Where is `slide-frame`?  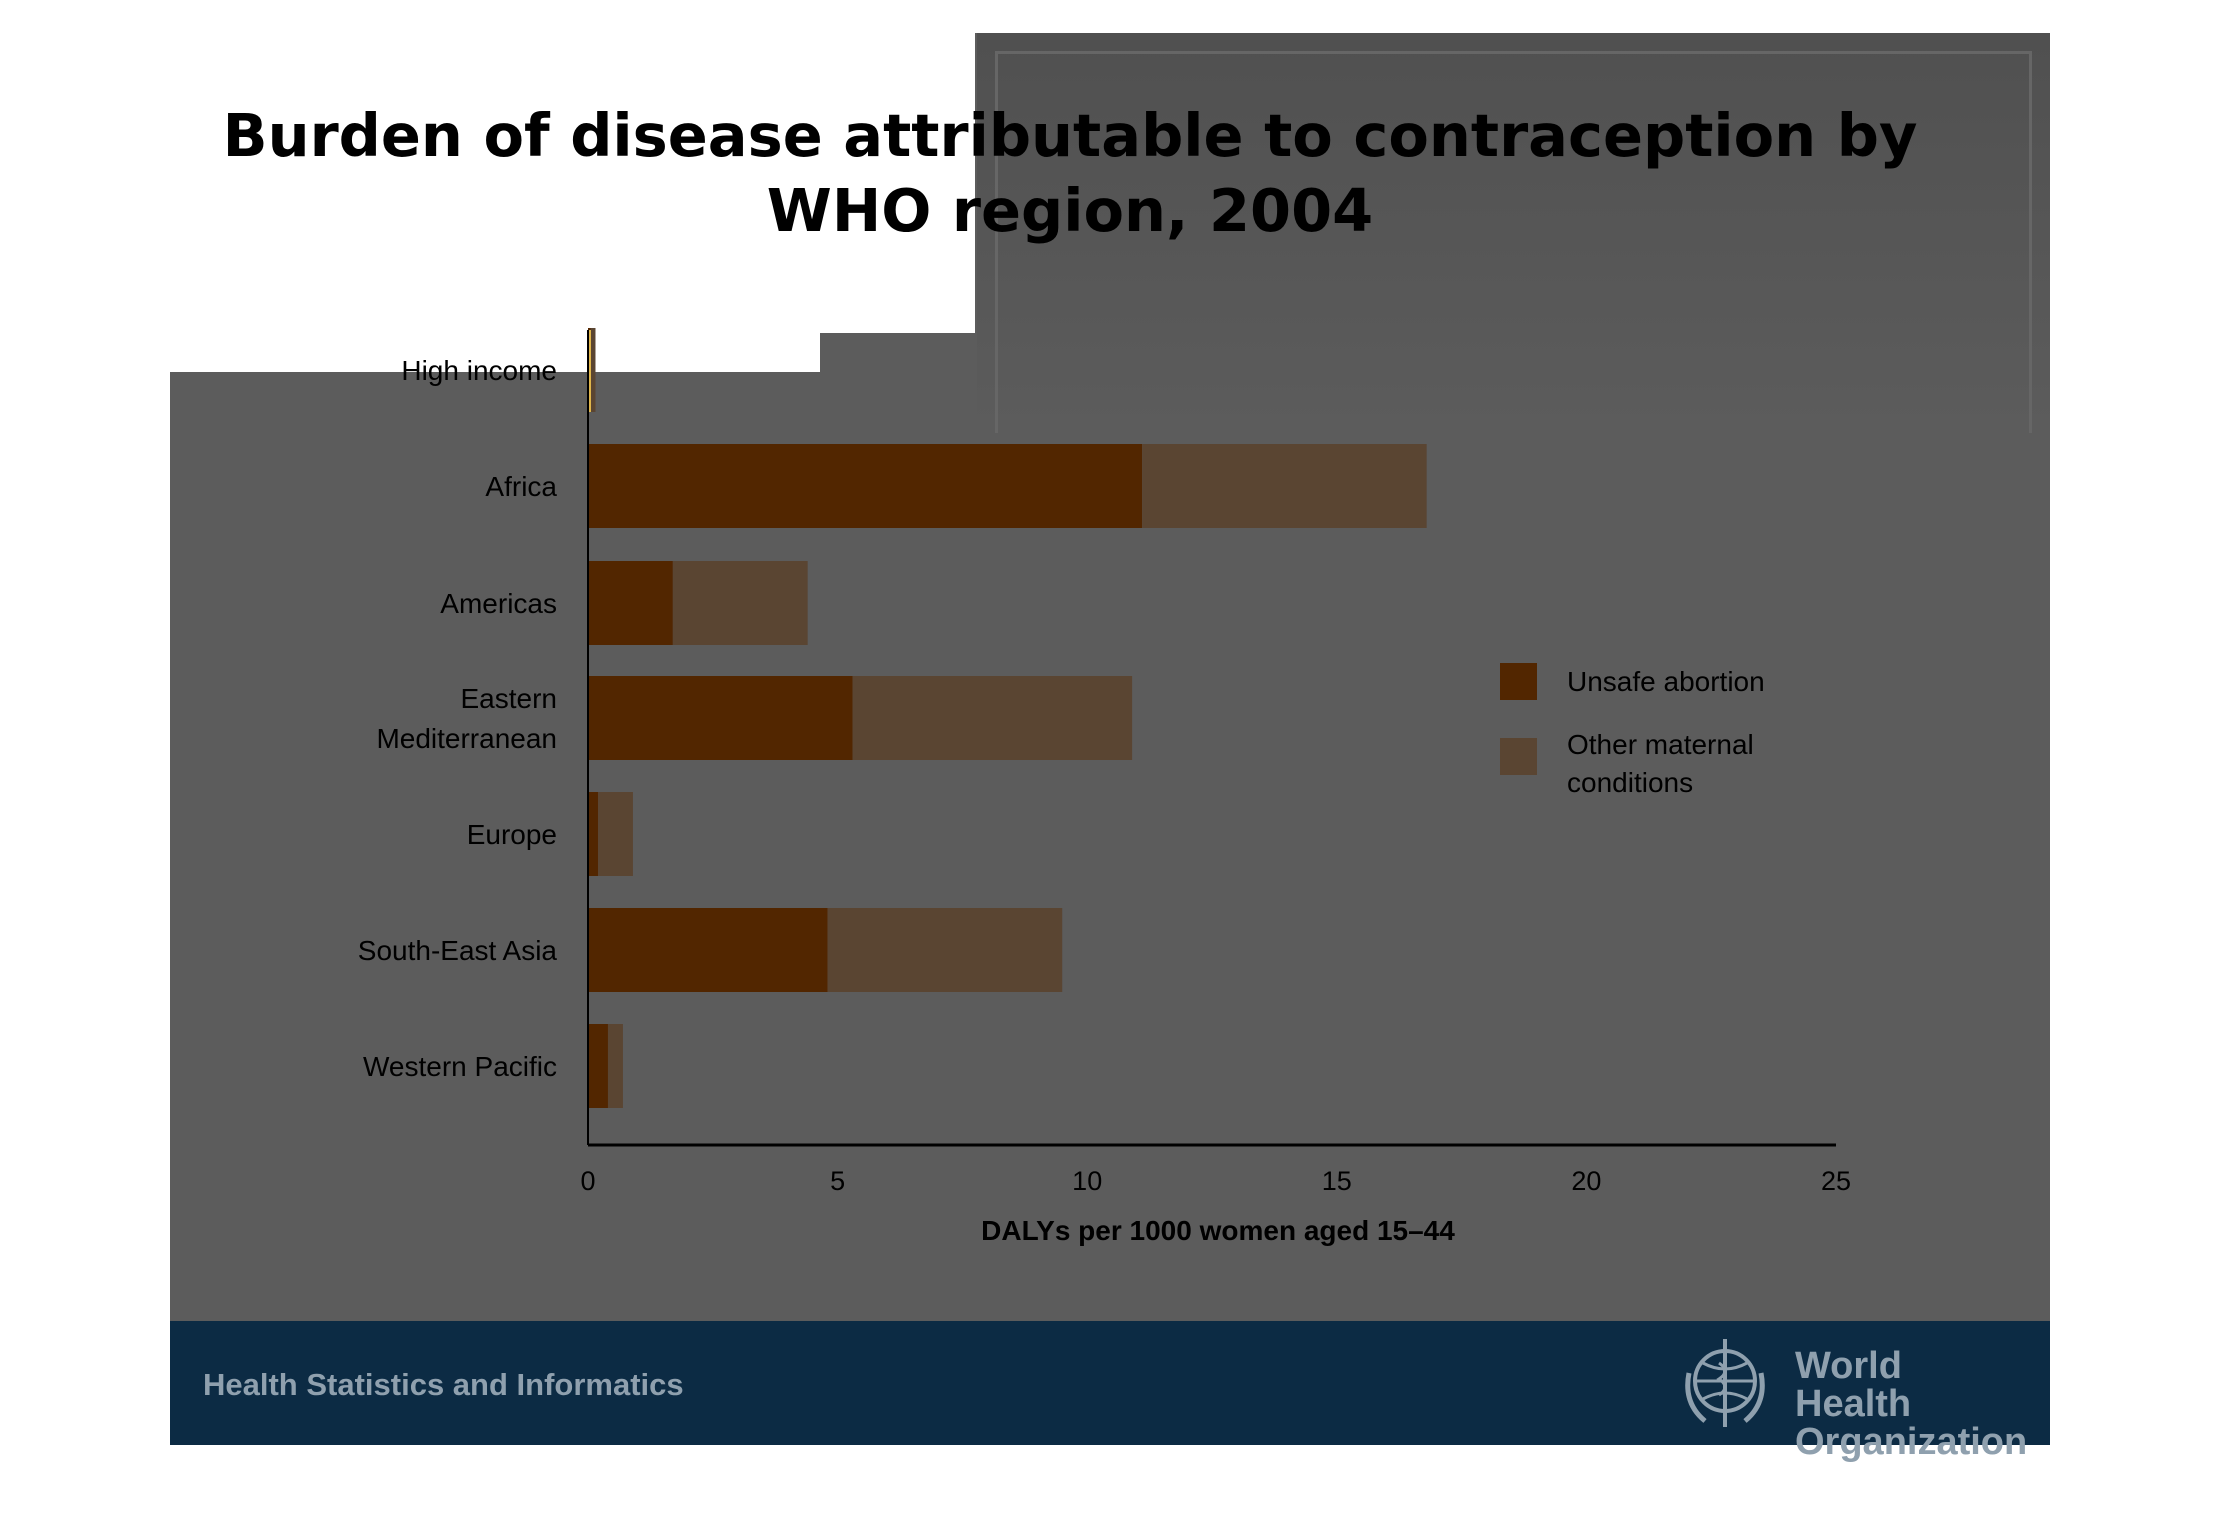
slide-frame is located at coordinates (1513, 233).